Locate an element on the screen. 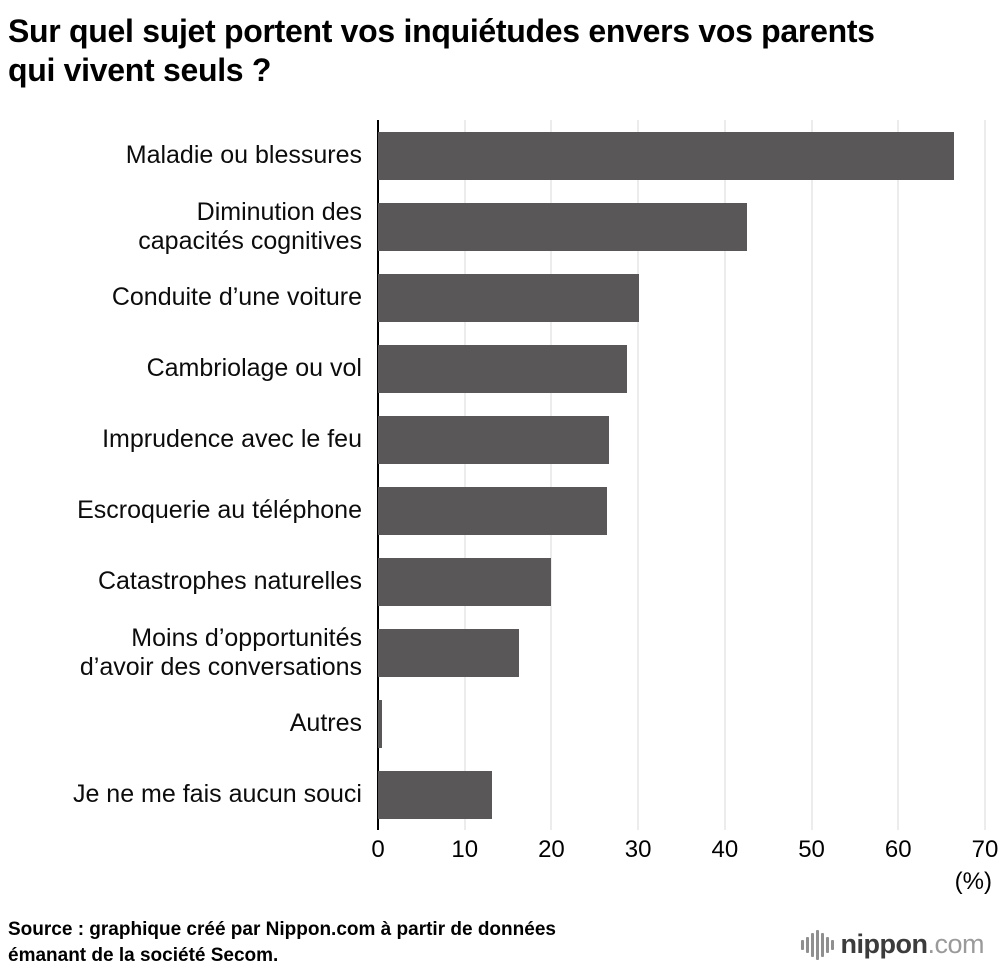 Image resolution: width=1000 pixels, height=976 pixels. nippon-com-logo: nippon.com is located at coordinates (892, 944).